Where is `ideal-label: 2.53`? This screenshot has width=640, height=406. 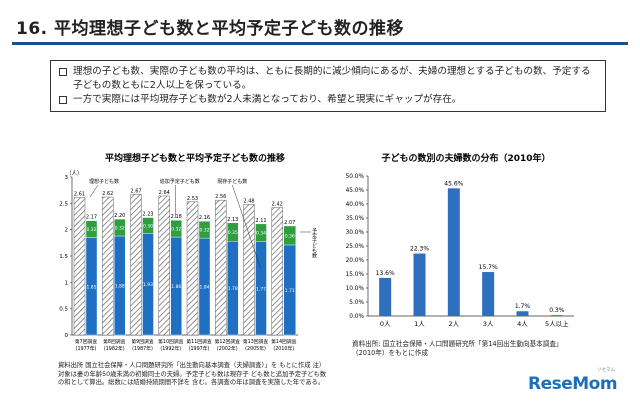 ideal-label: 2.53 is located at coordinates (192, 199).